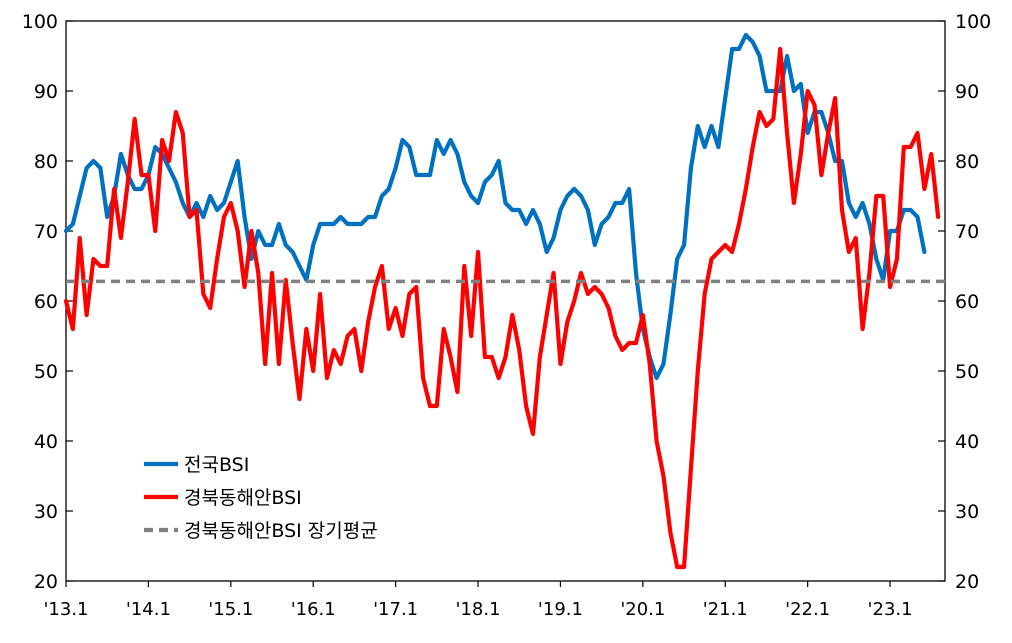  What do you see at coordinates (46, 92) in the screenshot?
I see `y-tick-label-left: 90` at bounding box center [46, 92].